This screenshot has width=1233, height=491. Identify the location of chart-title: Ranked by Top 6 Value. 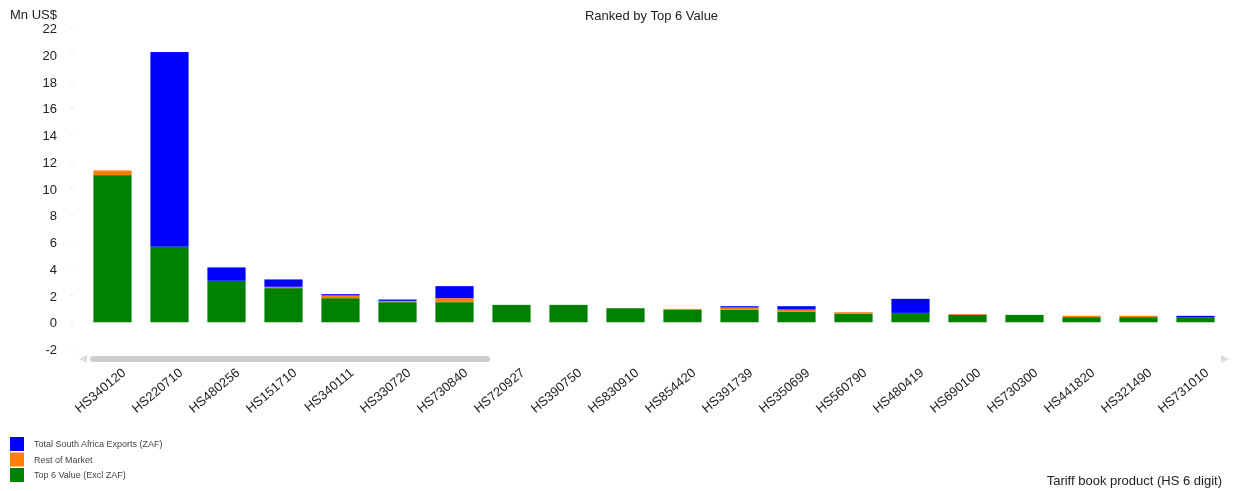
(651, 15).